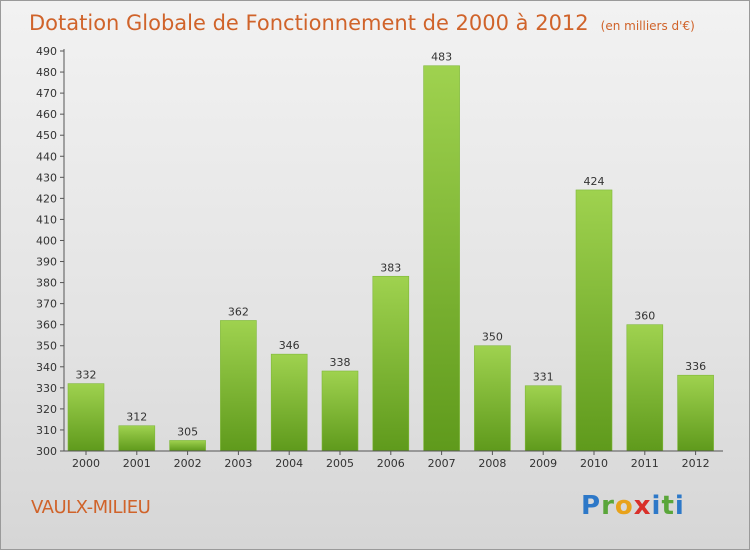  What do you see at coordinates (492, 337) in the screenshot?
I see `bar-value-label: 350` at bounding box center [492, 337].